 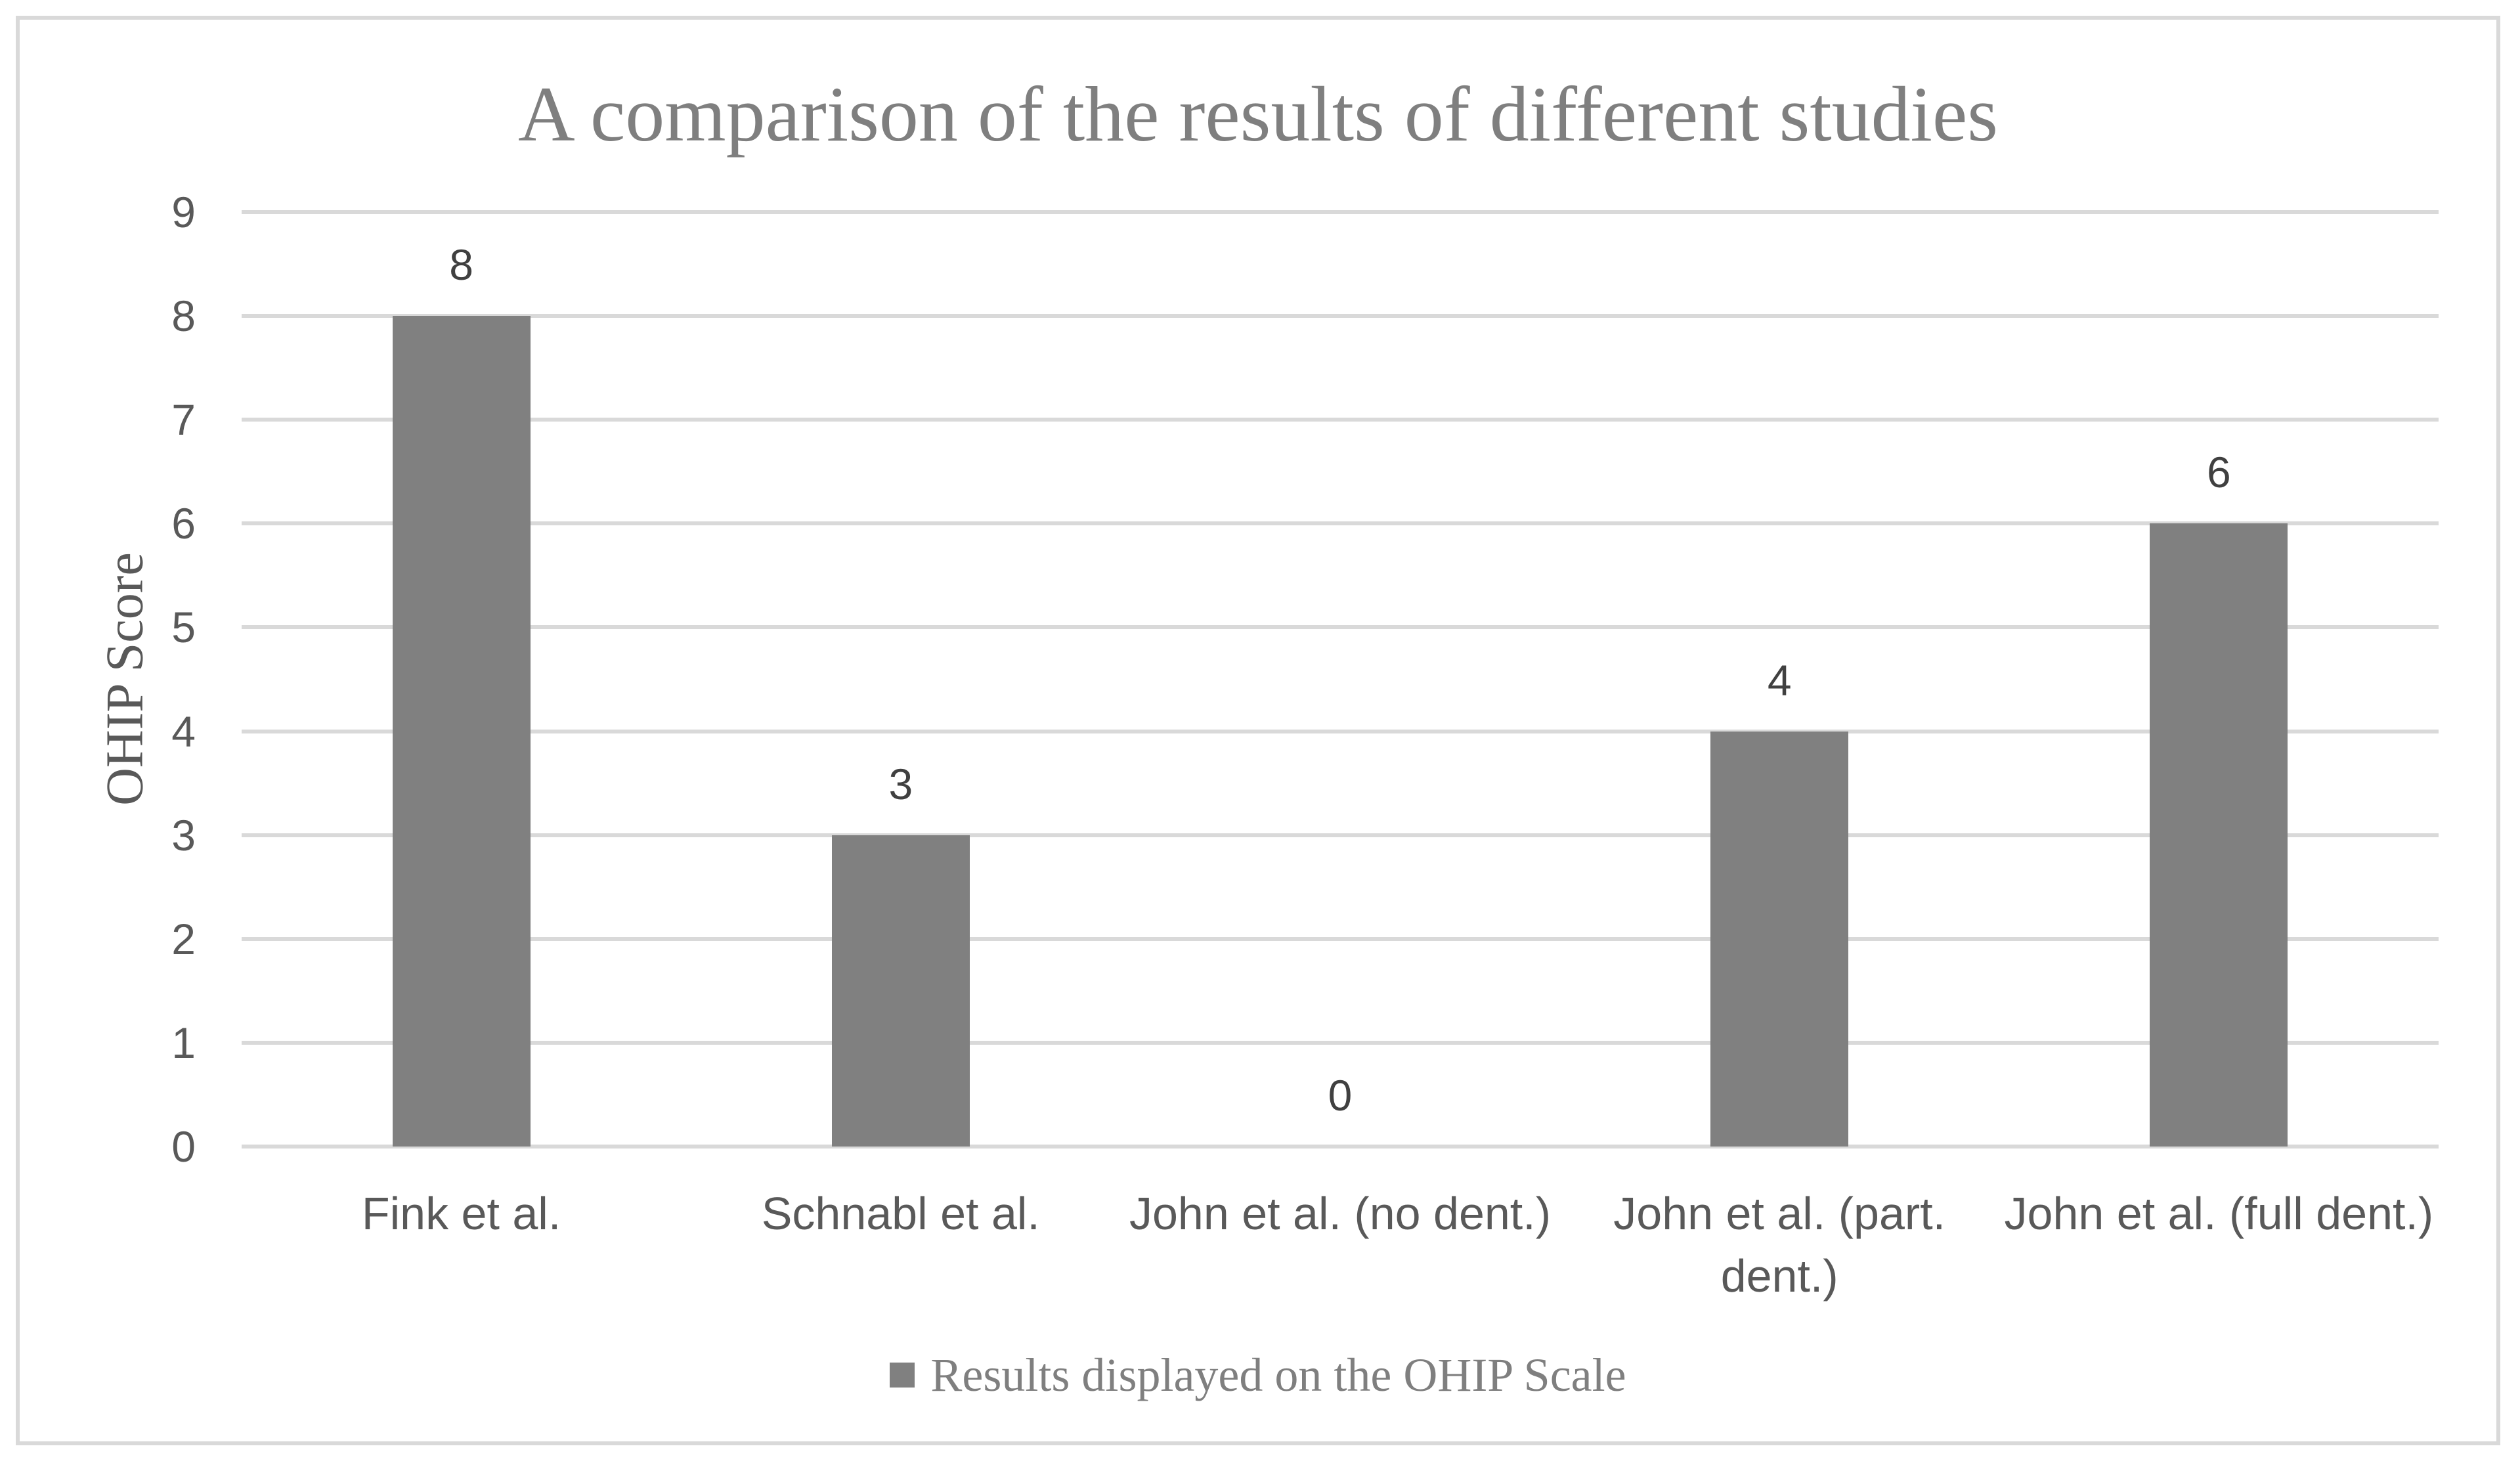 What do you see at coordinates (125, 679) in the screenshot?
I see `y-axis-title: OHIP Score` at bounding box center [125, 679].